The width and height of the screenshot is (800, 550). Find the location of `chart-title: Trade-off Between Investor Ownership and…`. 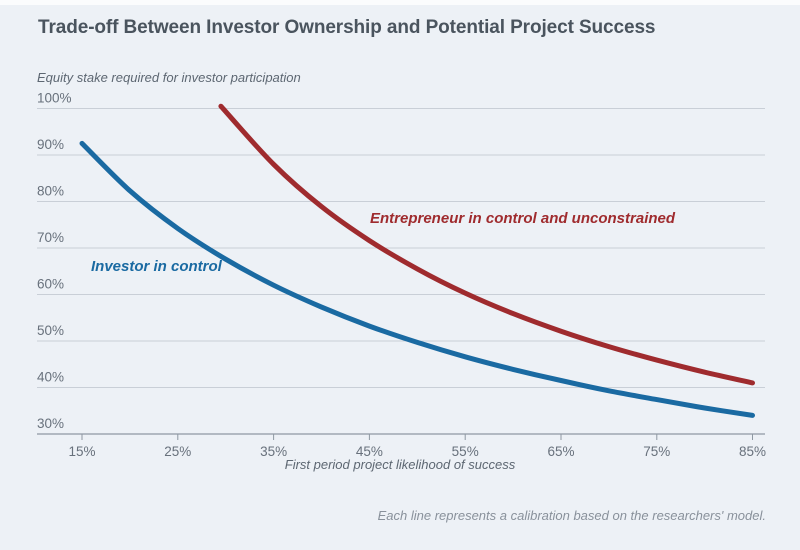

chart-title: Trade-off Between Investor Ownership and… is located at coordinates (347, 27).